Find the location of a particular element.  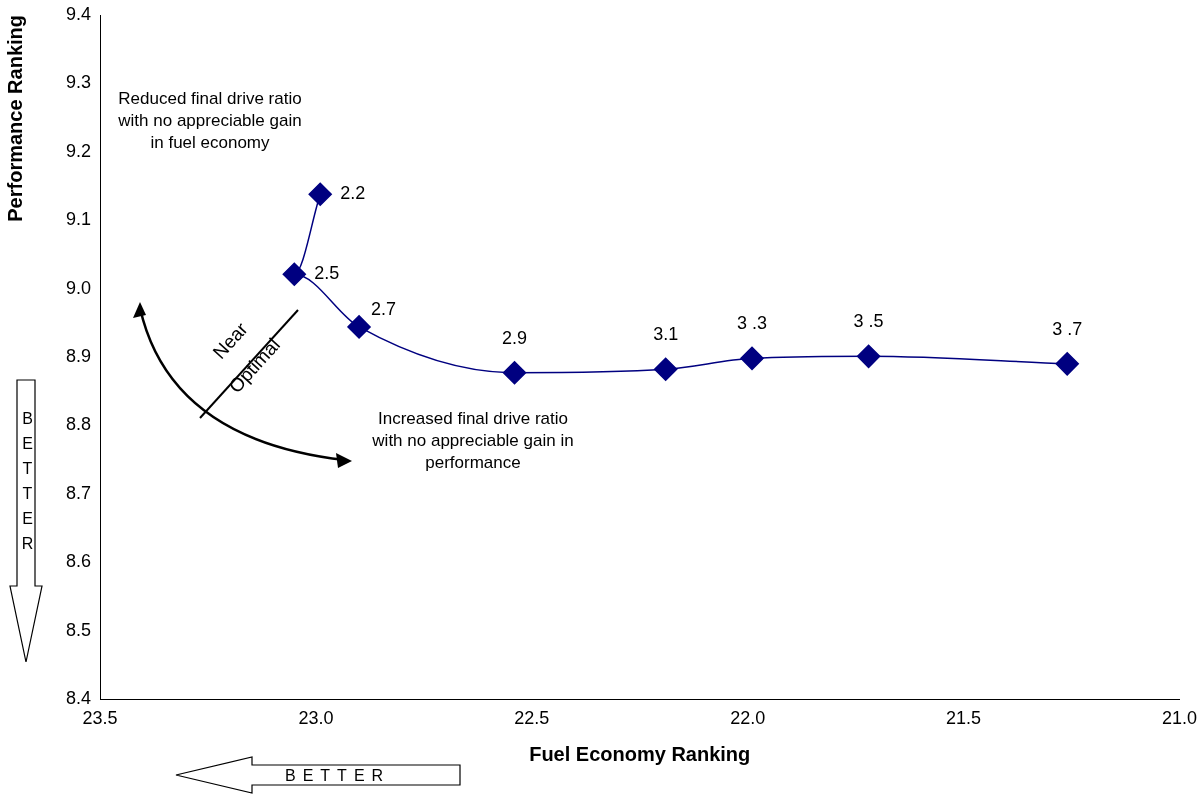

y-axis-title: Performance Ranking is located at coordinates (14, 118).